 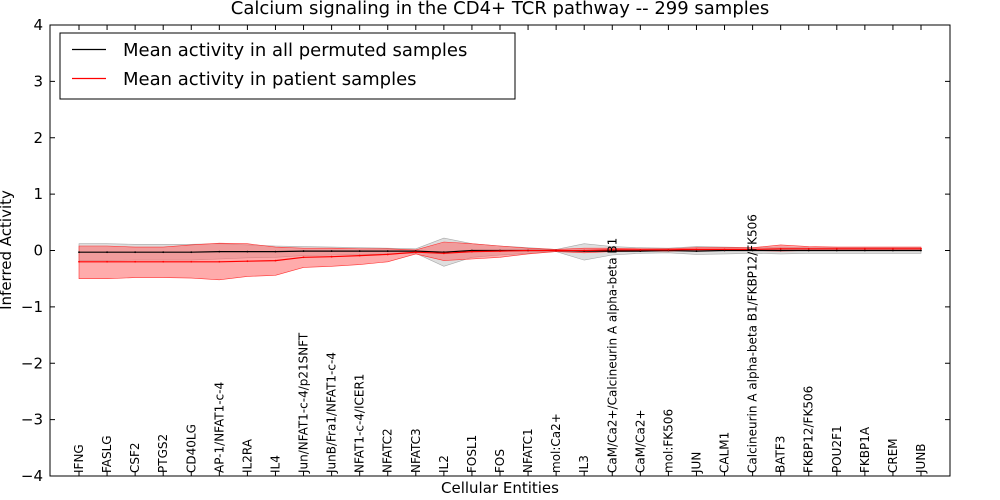 I want to click on x-tick-label: JUN, so click(x=697, y=463).